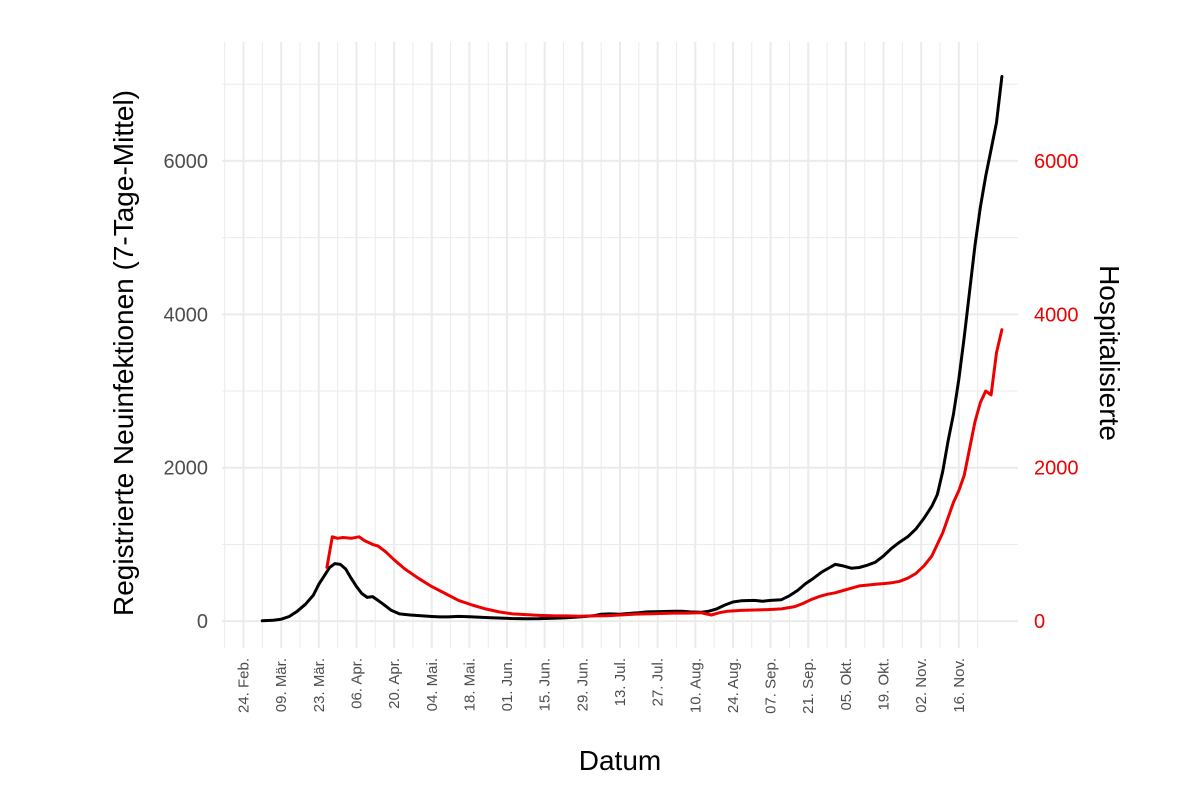  Describe the element at coordinates (733, 685) in the screenshot. I see `x-tick-label: 24. Aug.` at that location.